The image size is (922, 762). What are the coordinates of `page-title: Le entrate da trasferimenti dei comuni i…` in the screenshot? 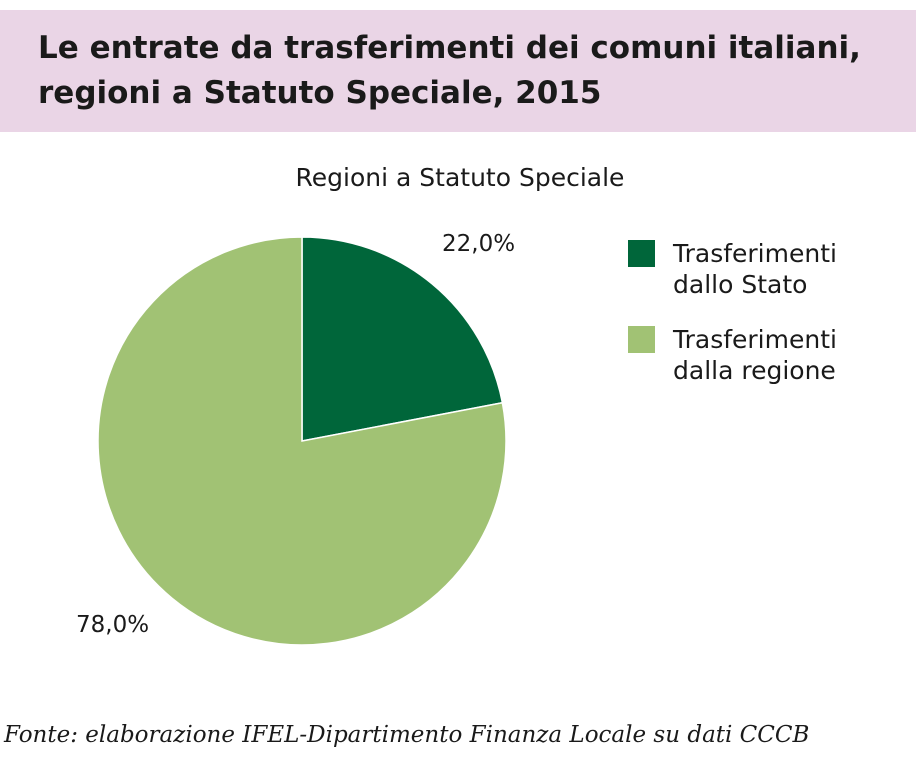 It's located at (449, 70).